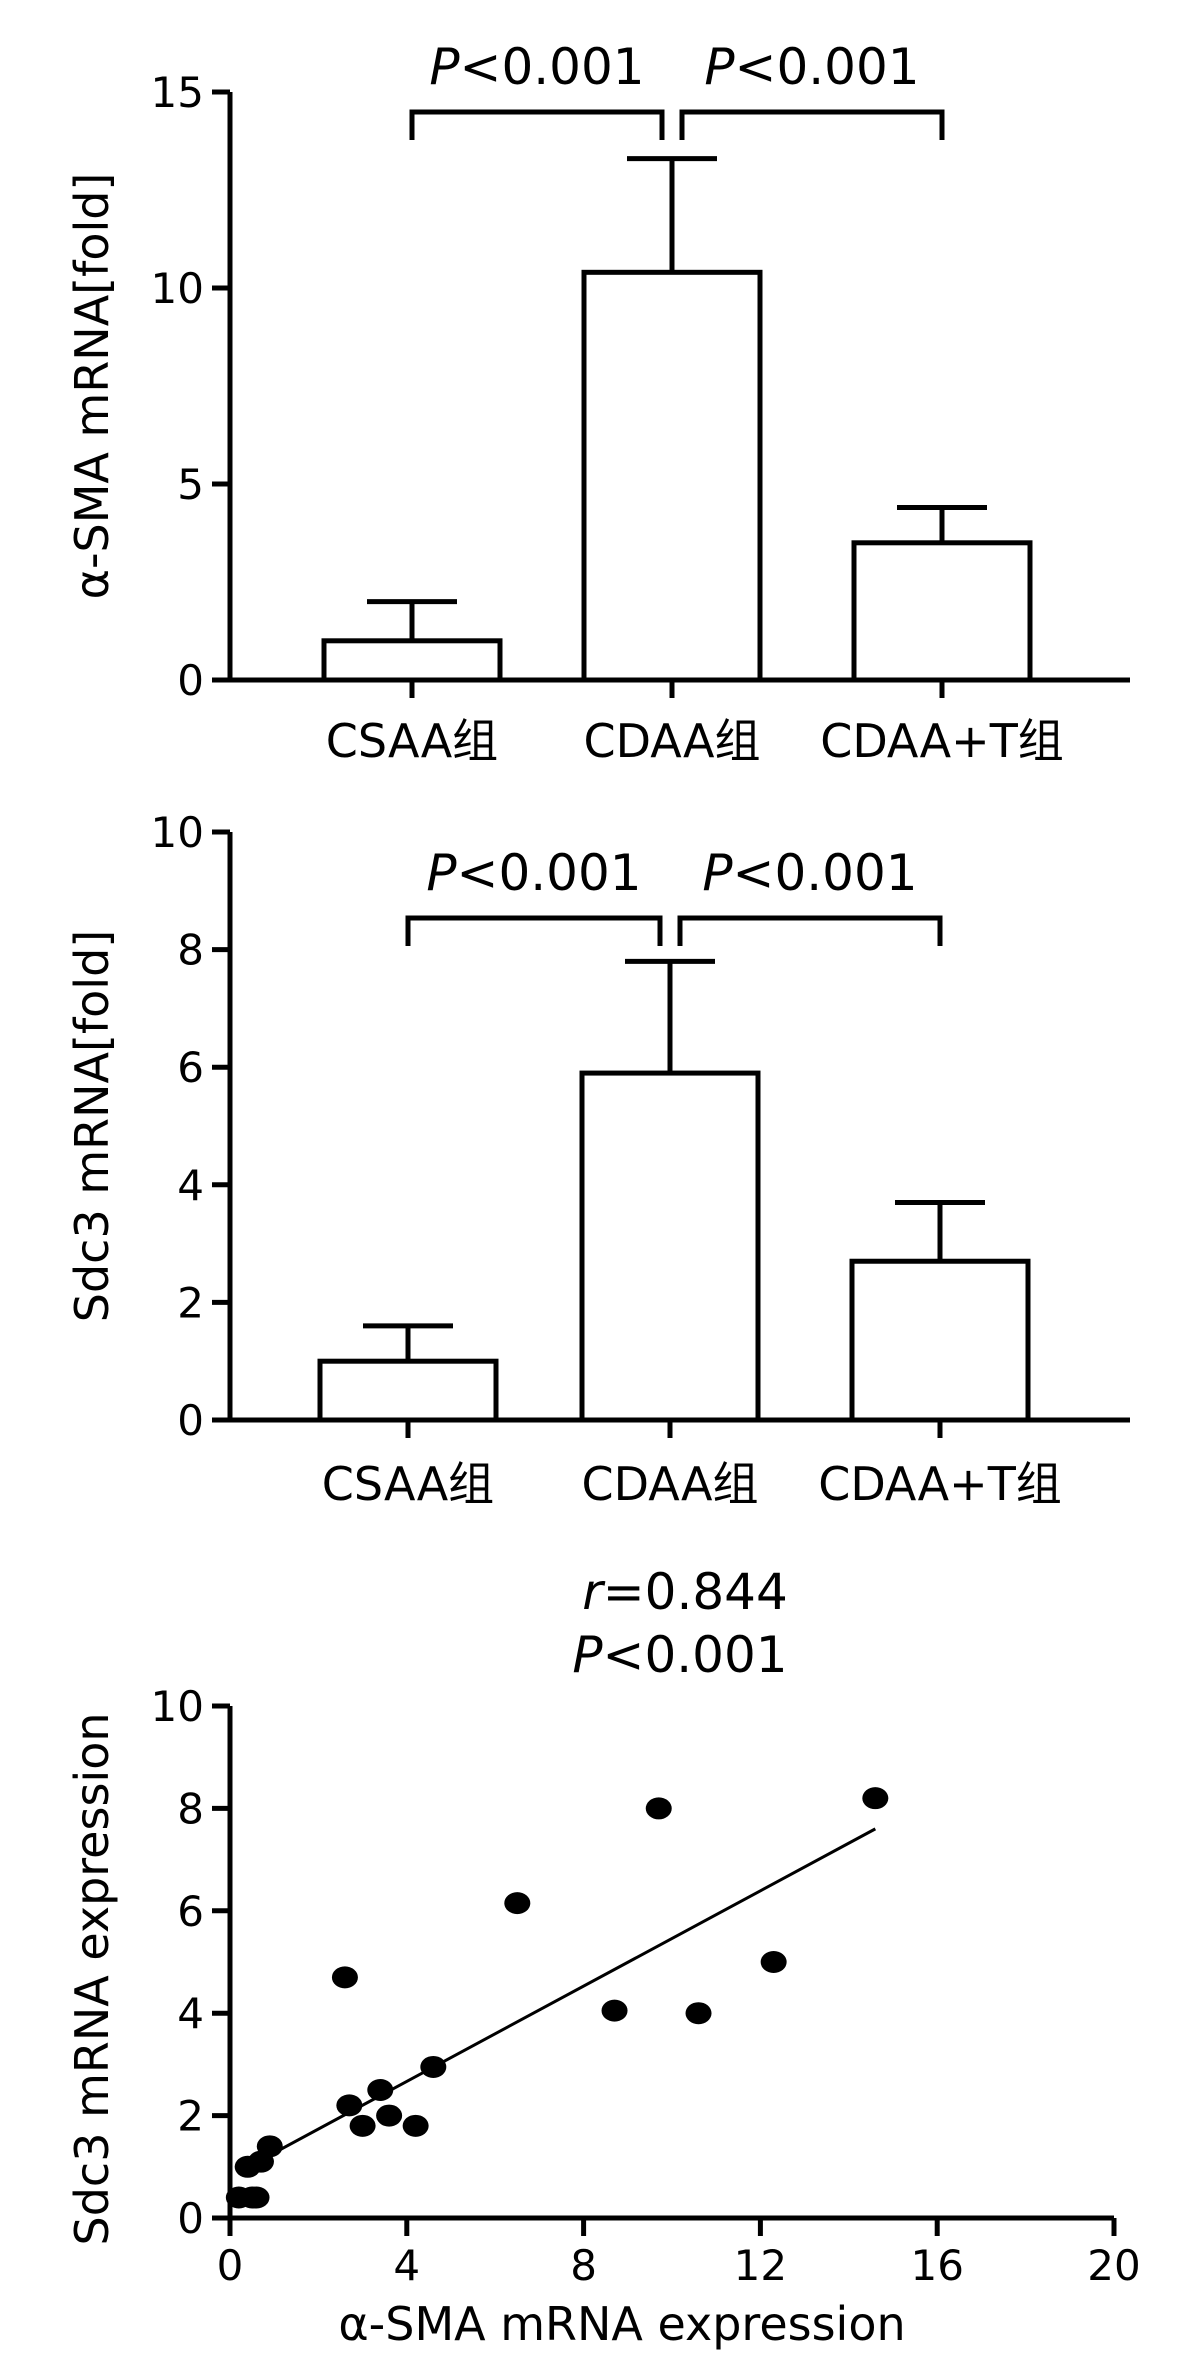 Image resolution: width=1181 pixels, height=2364 pixels. I want to click on x-tick-label: 20, so click(1113, 2265).